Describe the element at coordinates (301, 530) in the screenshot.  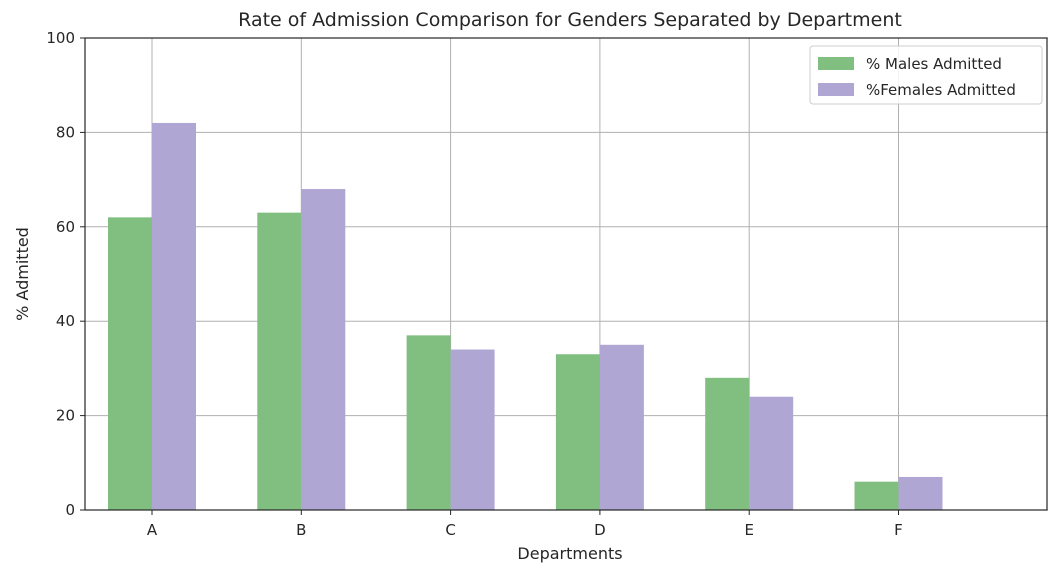
I see `x-tick-label: B` at that location.